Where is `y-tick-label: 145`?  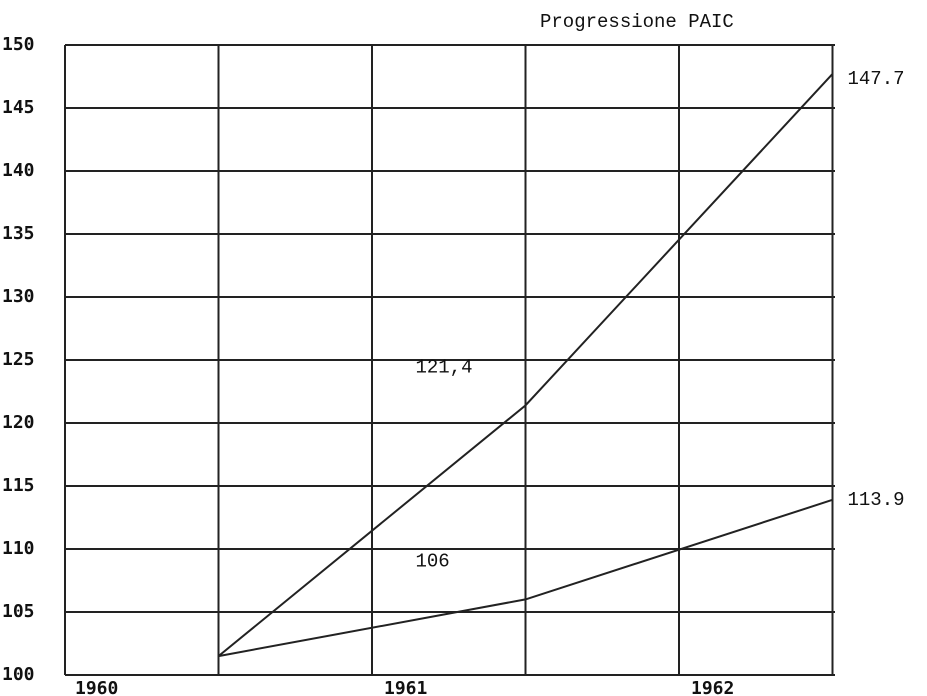
y-tick-label: 145 is located at coordinates (18, 107).